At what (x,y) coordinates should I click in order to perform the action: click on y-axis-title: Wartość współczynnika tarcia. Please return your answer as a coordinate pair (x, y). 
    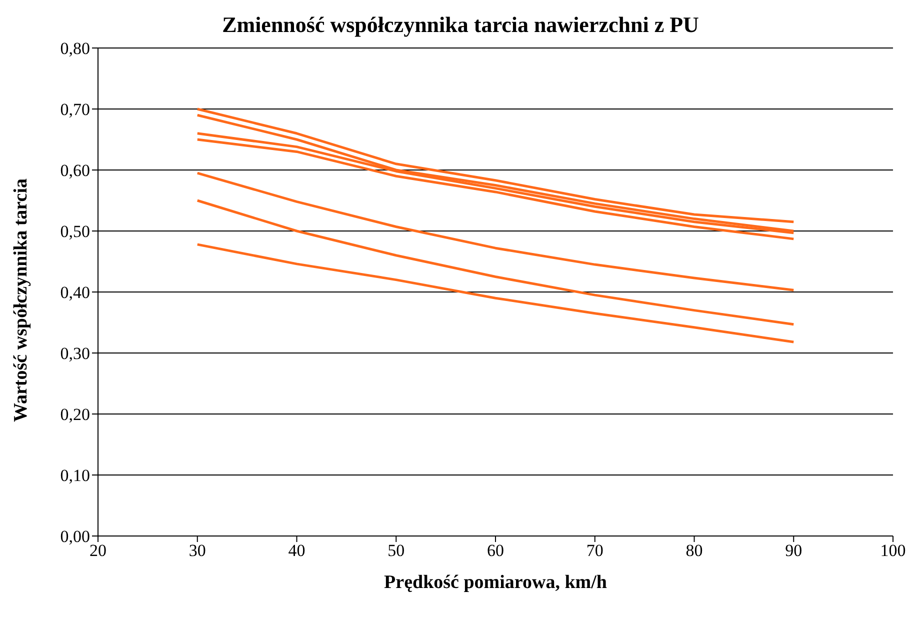
    Looking at the image, I should click on (21, 300).